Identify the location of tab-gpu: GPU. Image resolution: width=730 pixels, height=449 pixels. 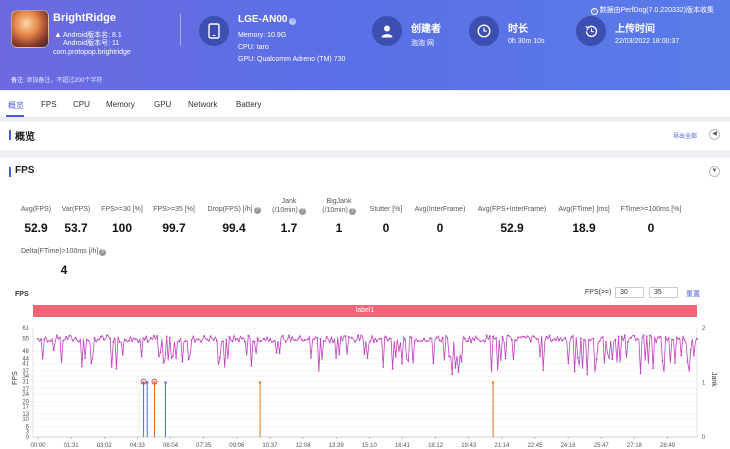
(163, 104).